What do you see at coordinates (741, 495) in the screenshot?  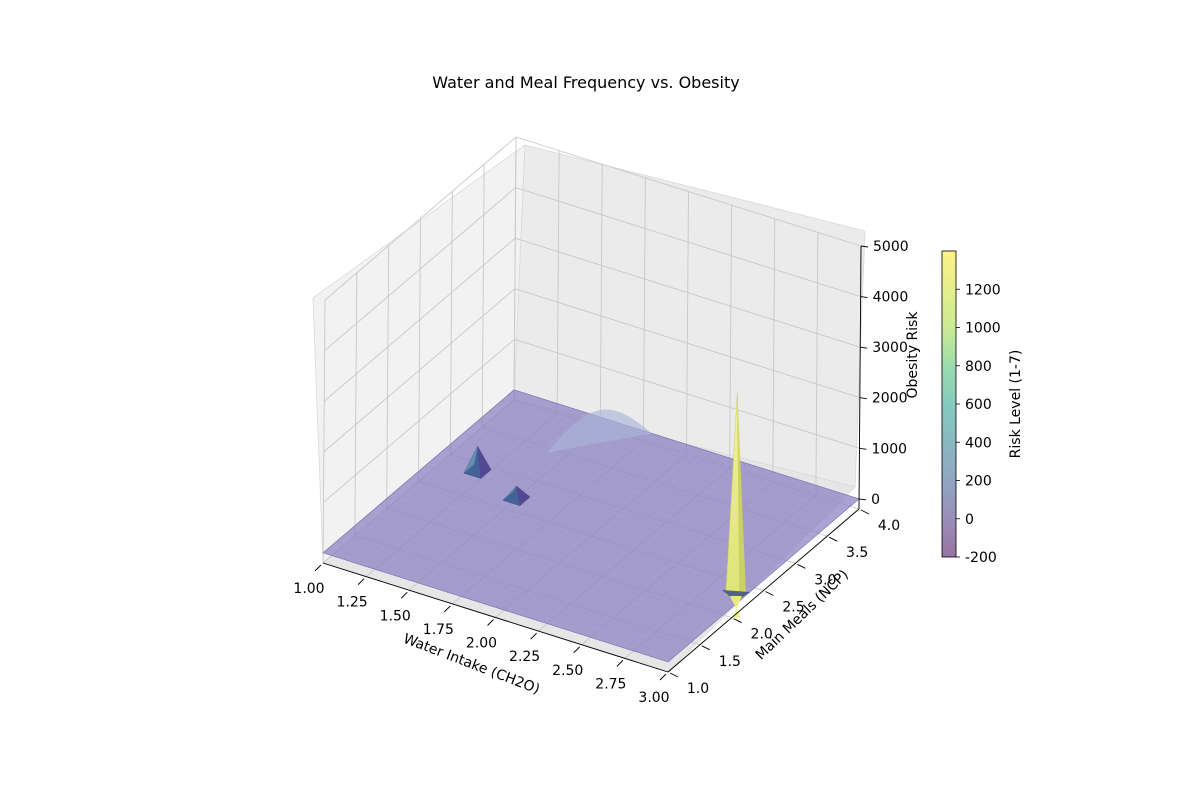 I see `surface-spike-side` at bounding box center [741, 495].